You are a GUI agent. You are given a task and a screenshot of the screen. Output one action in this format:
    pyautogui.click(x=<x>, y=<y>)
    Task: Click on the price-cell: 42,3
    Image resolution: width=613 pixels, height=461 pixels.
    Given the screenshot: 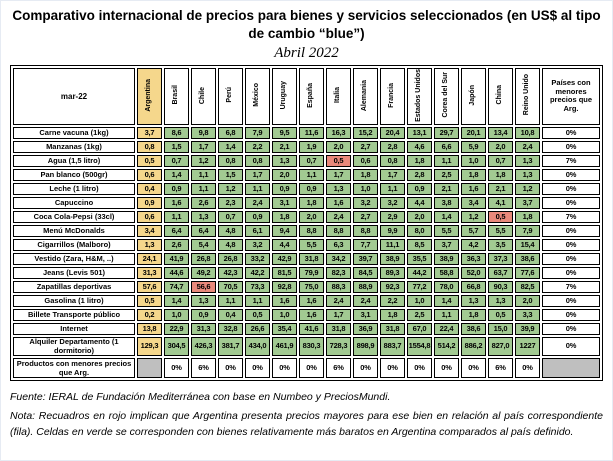 What is the action you would take?
    pyautogui.click(x=230, y=273)
    